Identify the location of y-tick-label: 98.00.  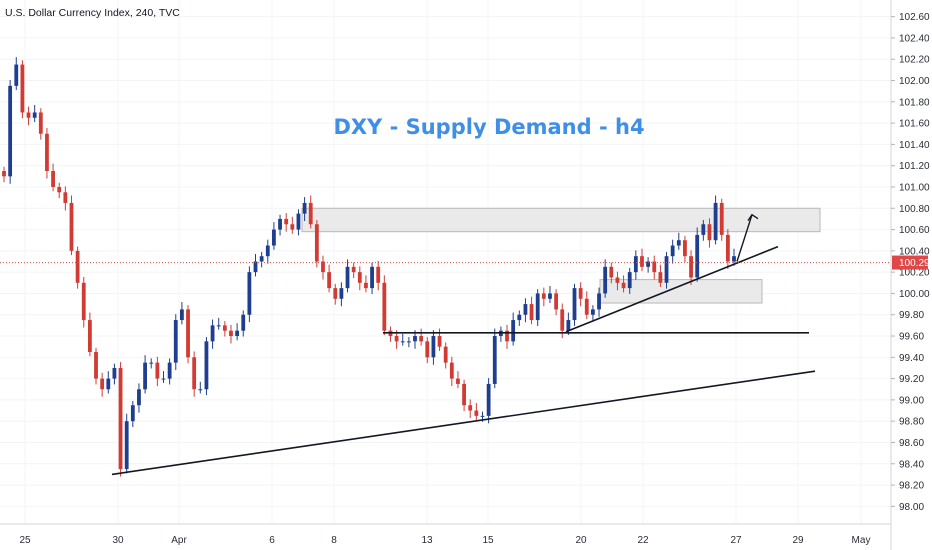
(911, 507).